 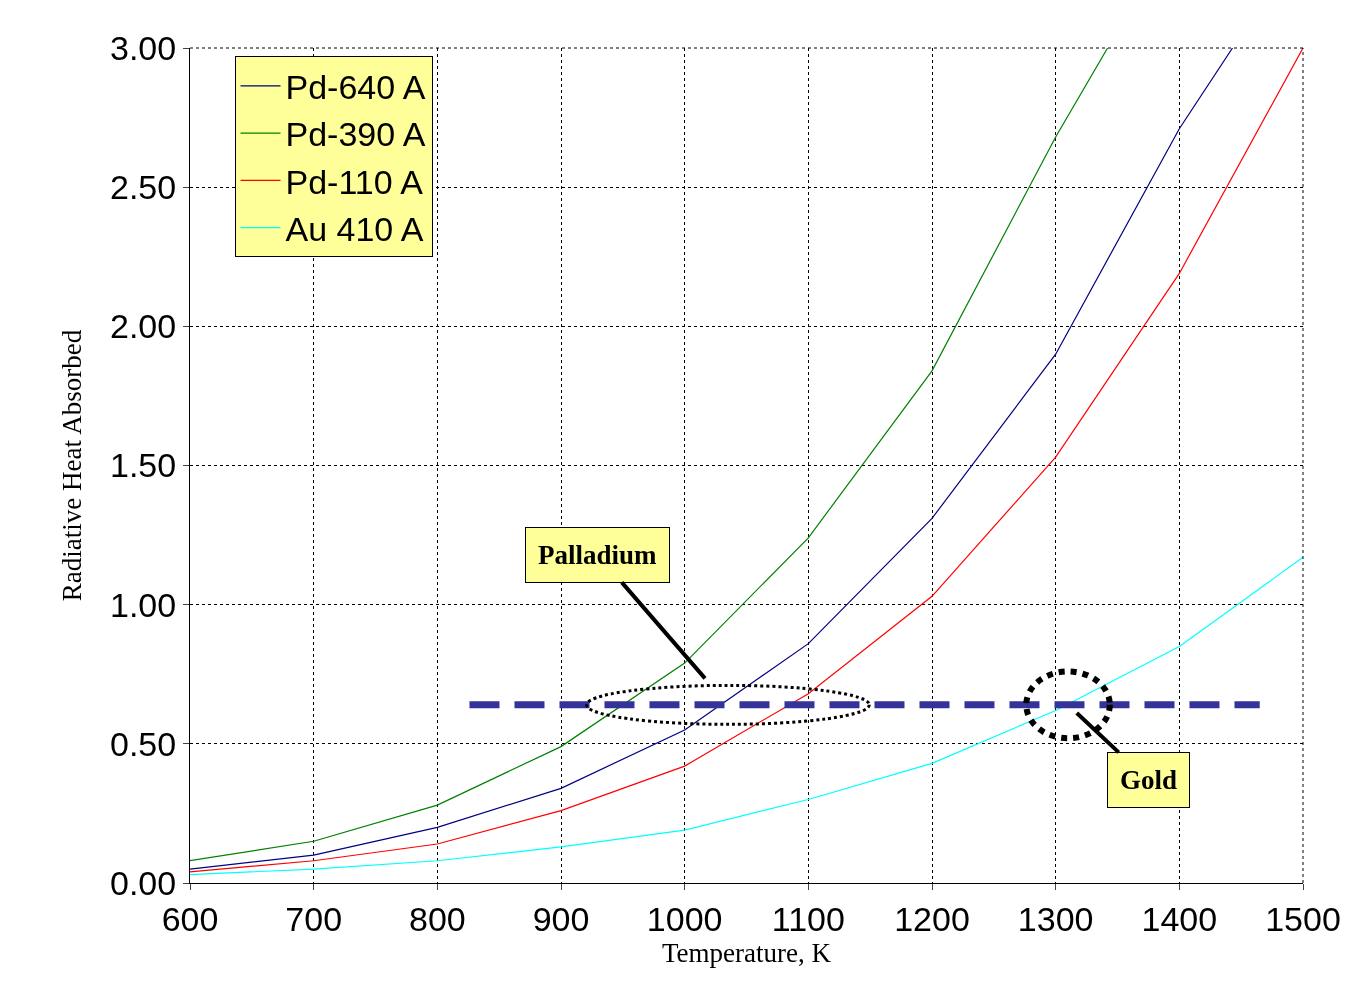 I want to click on y-tick-label: 1.50, so click(x=143, y=465).